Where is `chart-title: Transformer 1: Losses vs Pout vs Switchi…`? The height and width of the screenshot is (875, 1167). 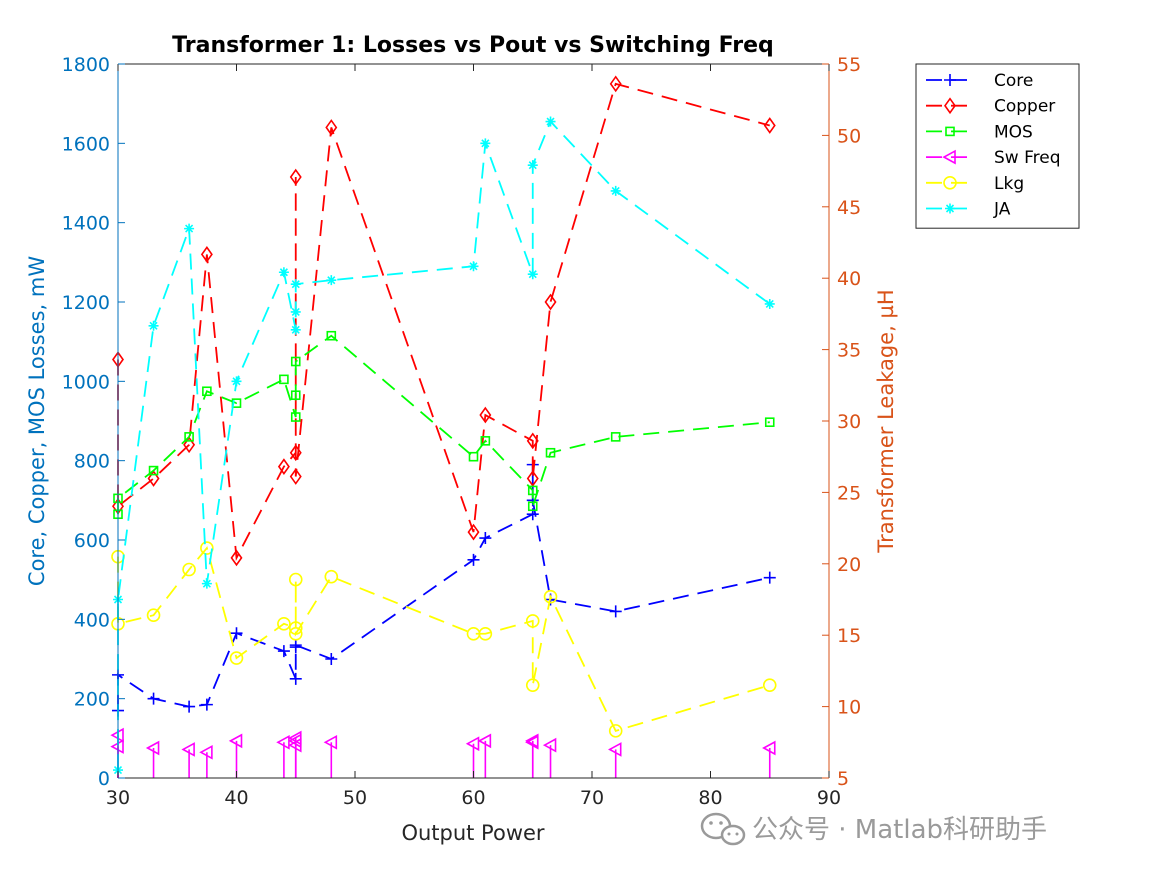 chart-title: Transformer 1: Losses vs Pout vs Switchi… is located at coordinates (473, 45).